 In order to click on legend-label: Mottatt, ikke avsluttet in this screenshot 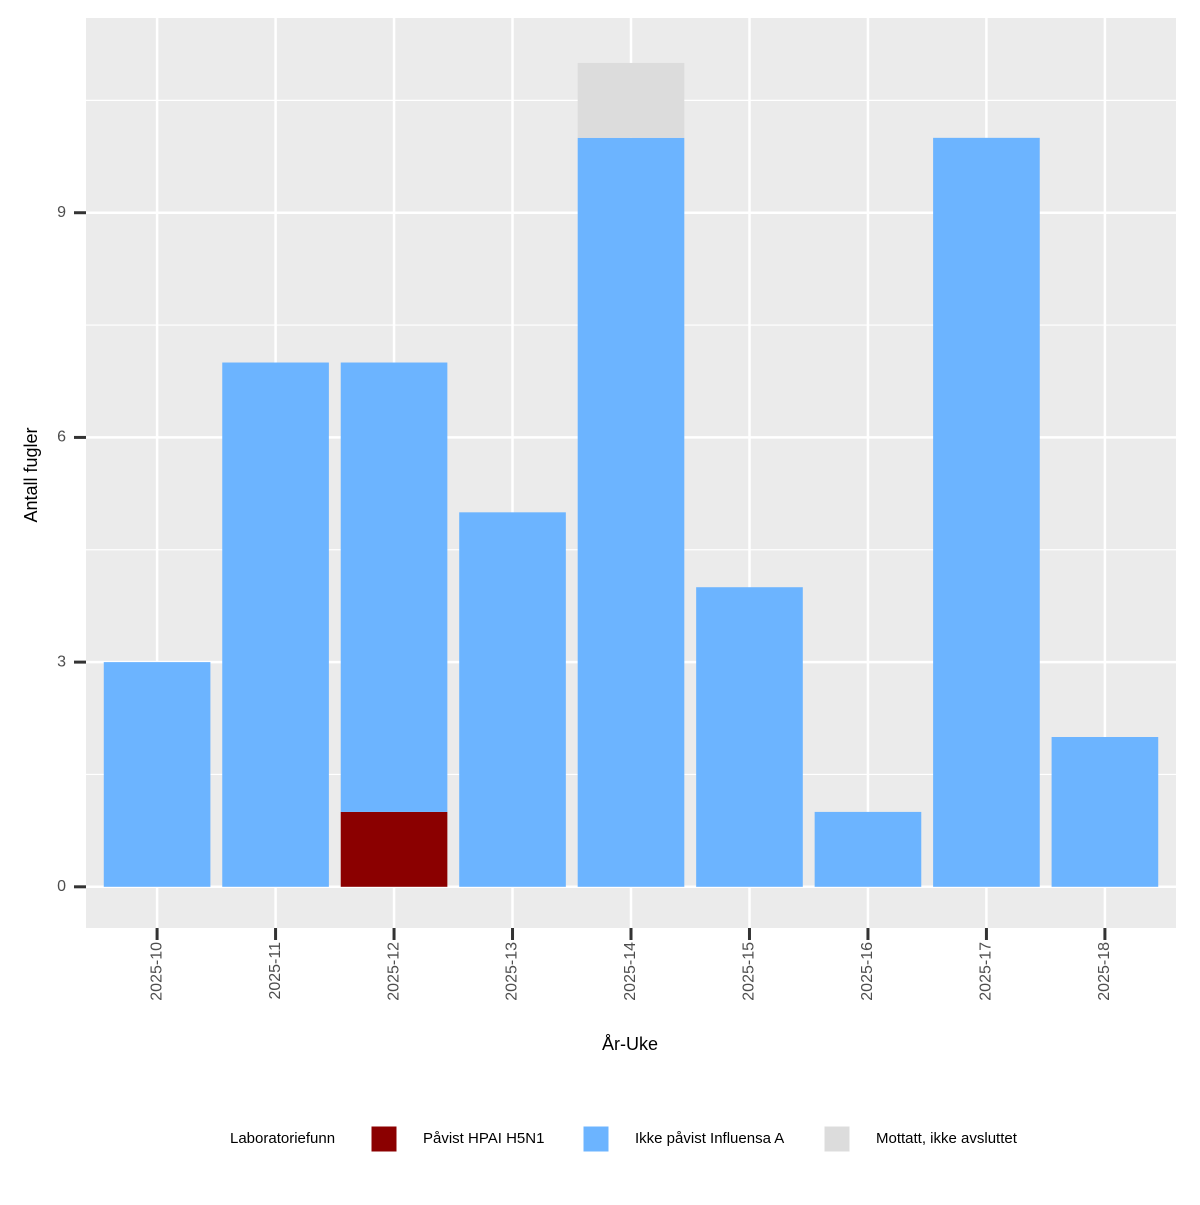, I will do `click(947, 1138)`.